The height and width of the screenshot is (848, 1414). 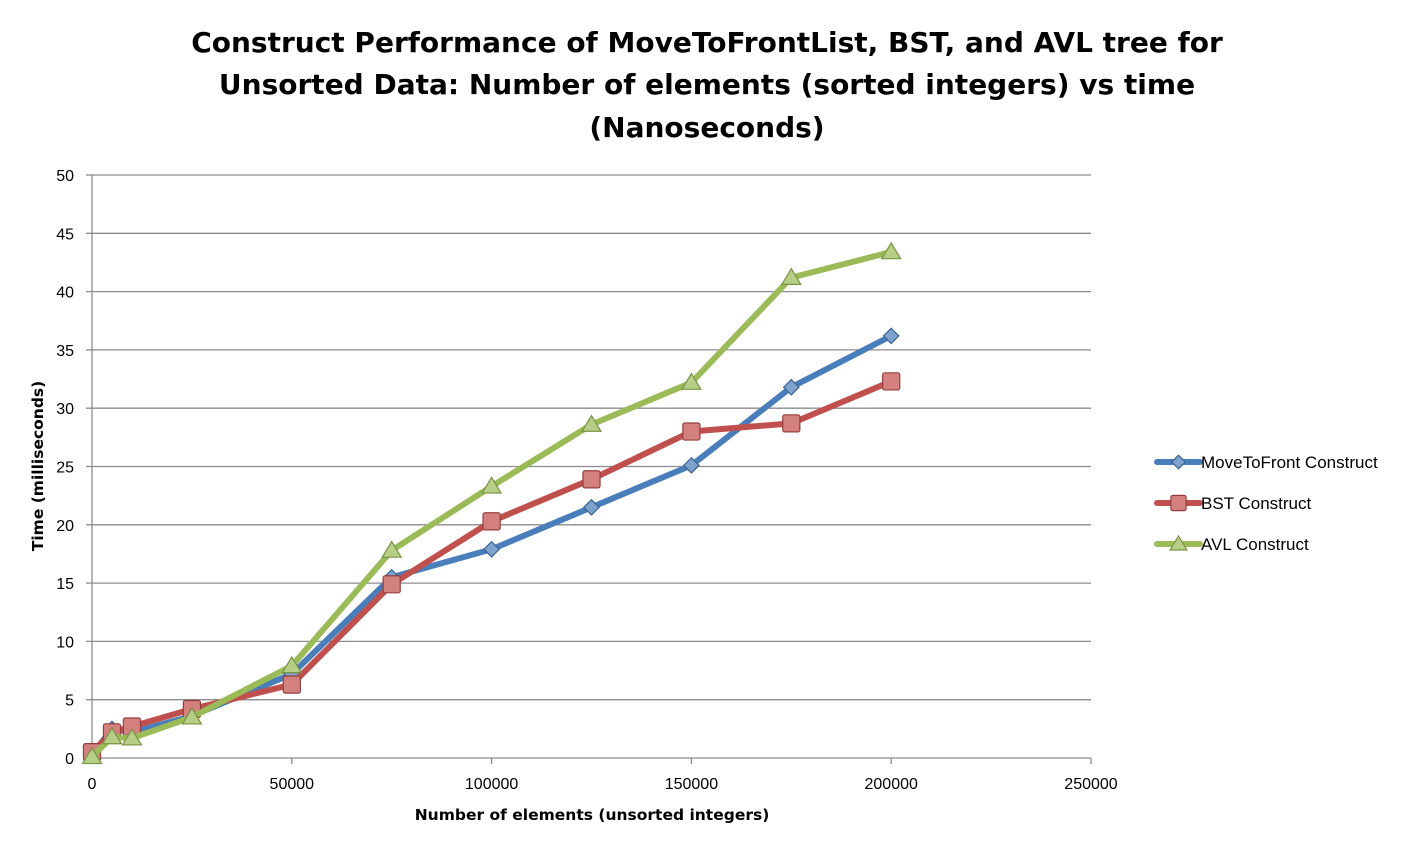 I want to click on y-tick-label: 25, so click(x=65, y=468).